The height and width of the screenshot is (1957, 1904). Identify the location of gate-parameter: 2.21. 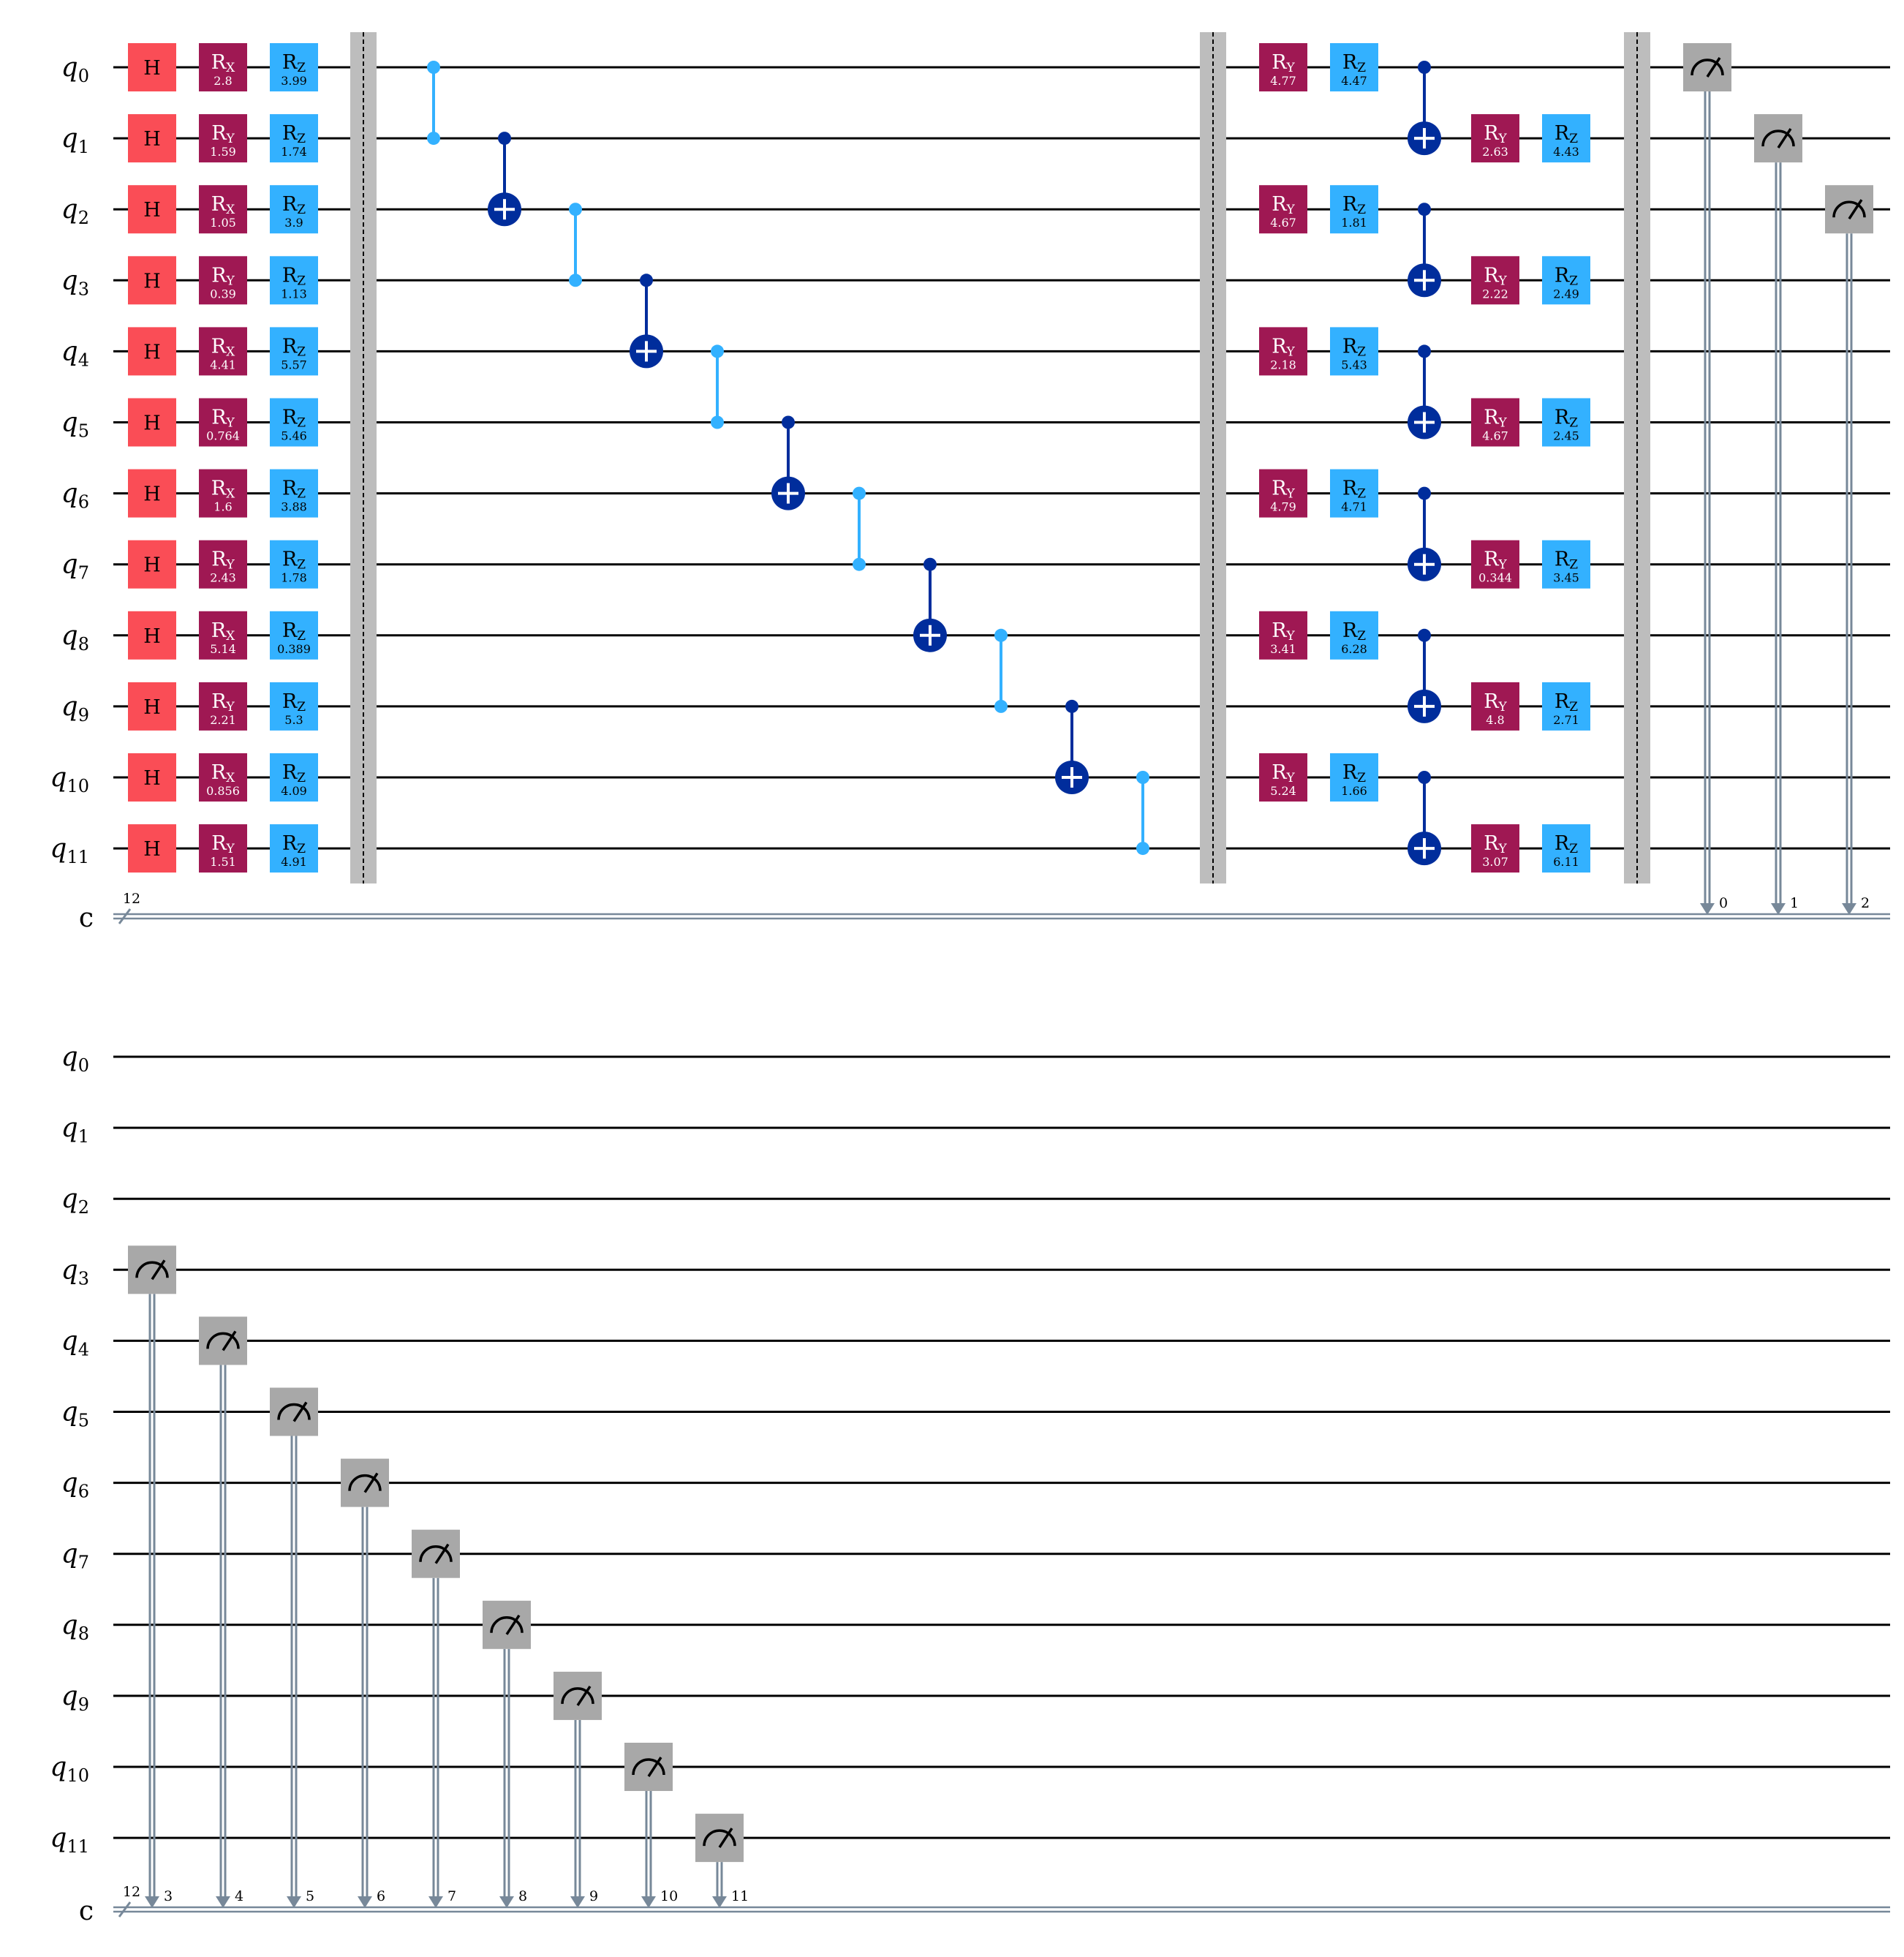
(223, 720).